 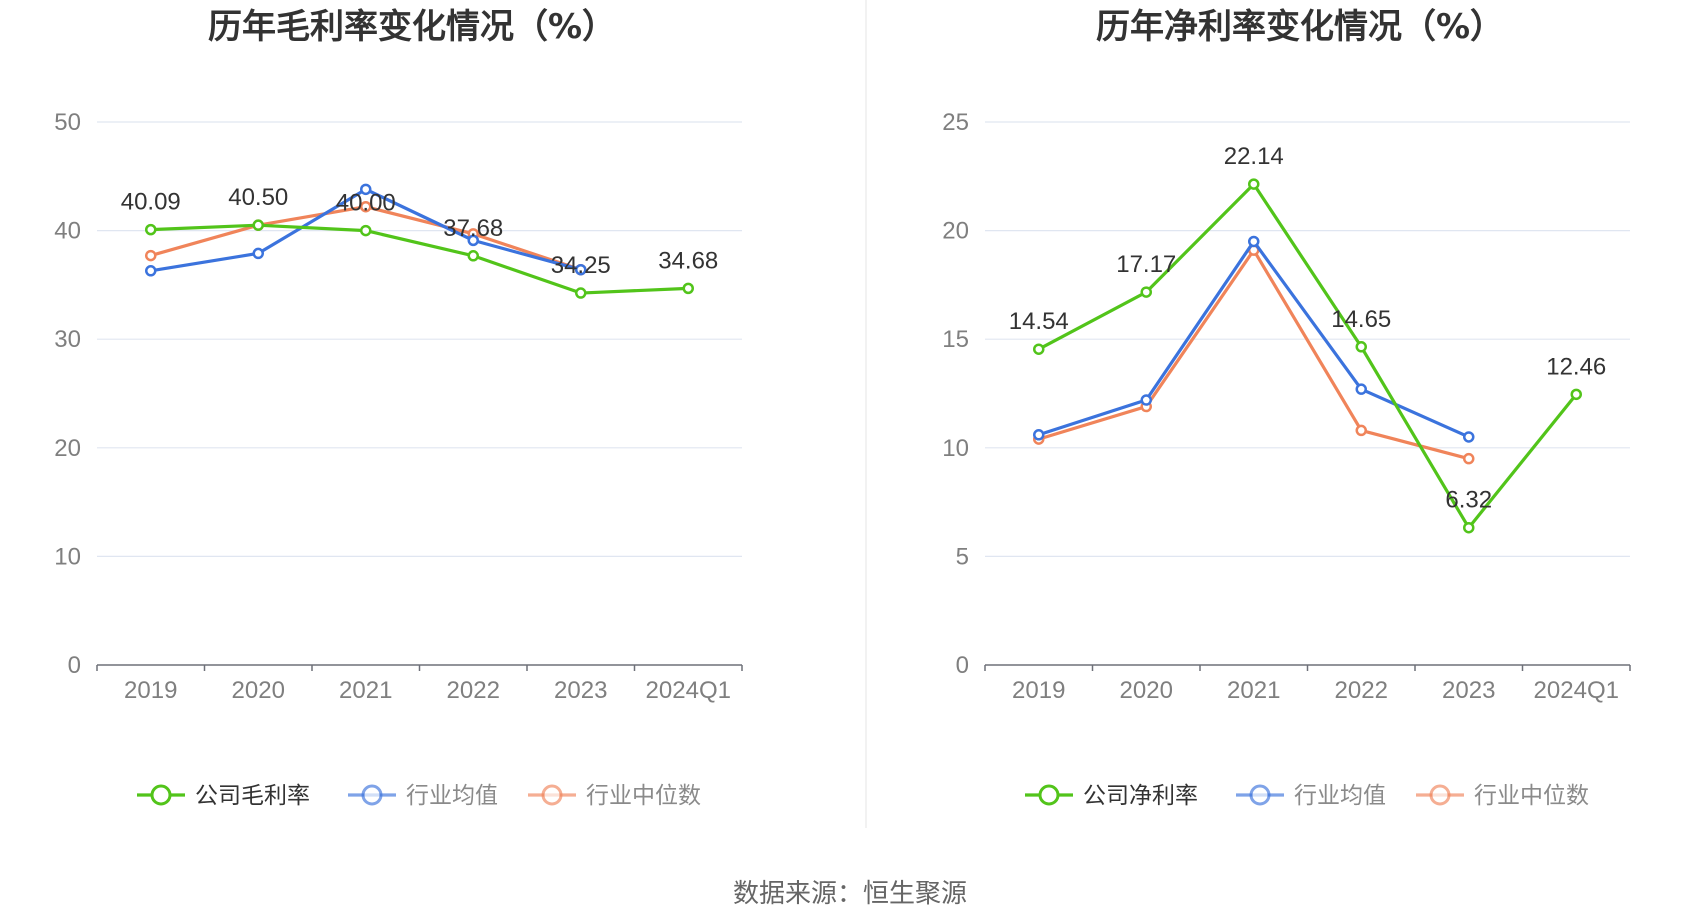 I want to click on data-label: 22.14, so click(x=1254, y=156).